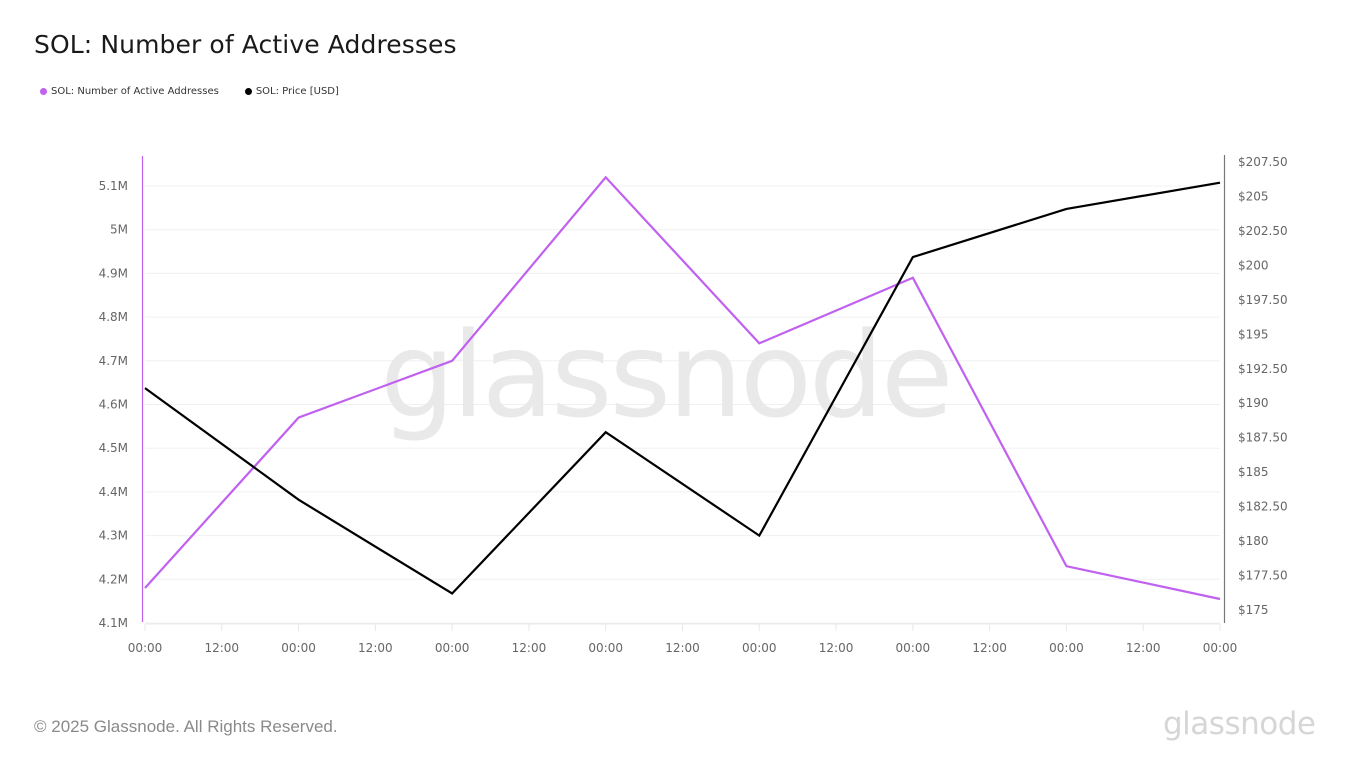 The height and width of the screenshot is (768, 1366). Describe the element at coordinates (113, 317) in the screenshot. I see `left-axis-tick: 4.8M` at that location.